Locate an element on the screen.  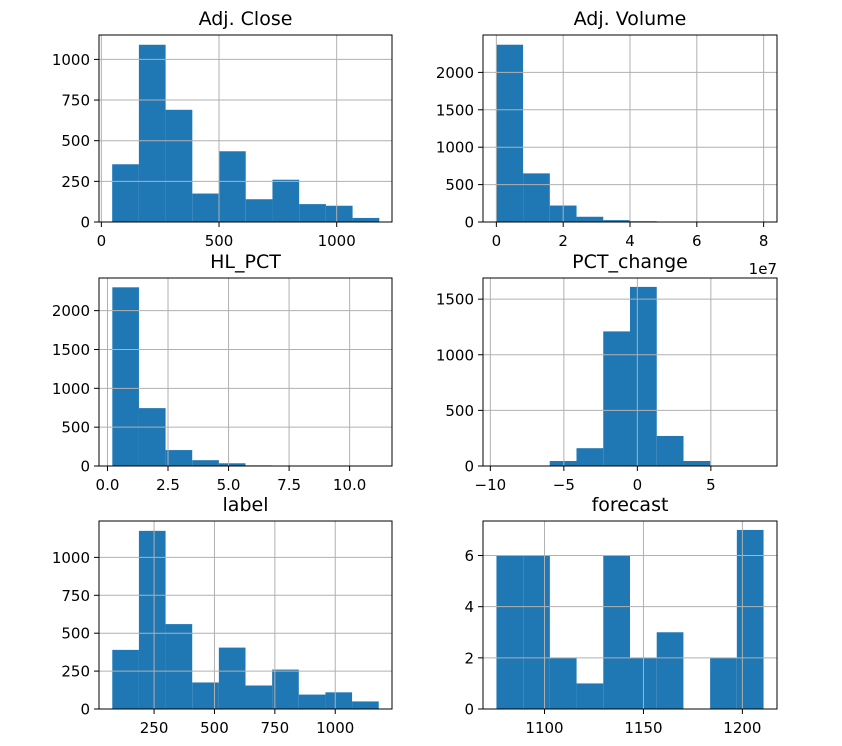
x-tick-label: 750 is located at coordinates (275, 728).